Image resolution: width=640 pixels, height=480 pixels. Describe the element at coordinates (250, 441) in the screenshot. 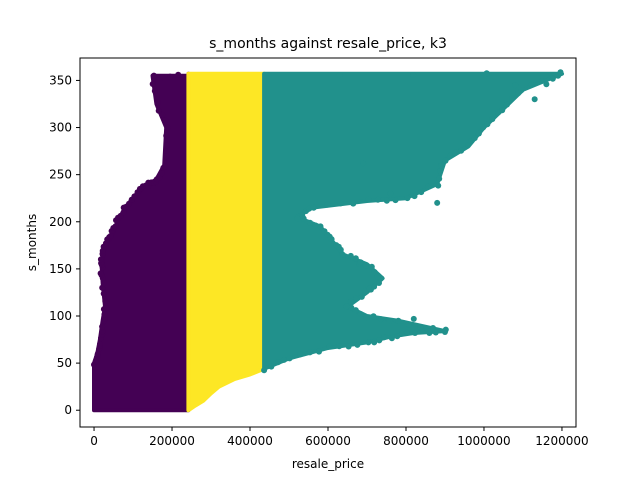

I see `x-tick-label: 400000` at that location.